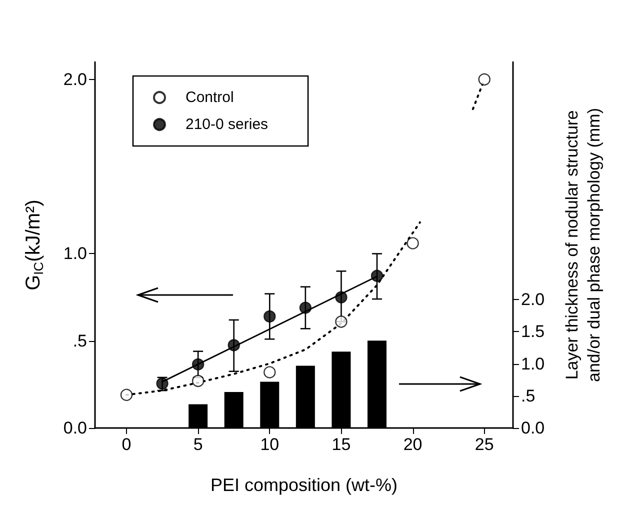 This screenshot has height=521, width=626. I want to click on x-tick-label: 15, so click(341, 444).